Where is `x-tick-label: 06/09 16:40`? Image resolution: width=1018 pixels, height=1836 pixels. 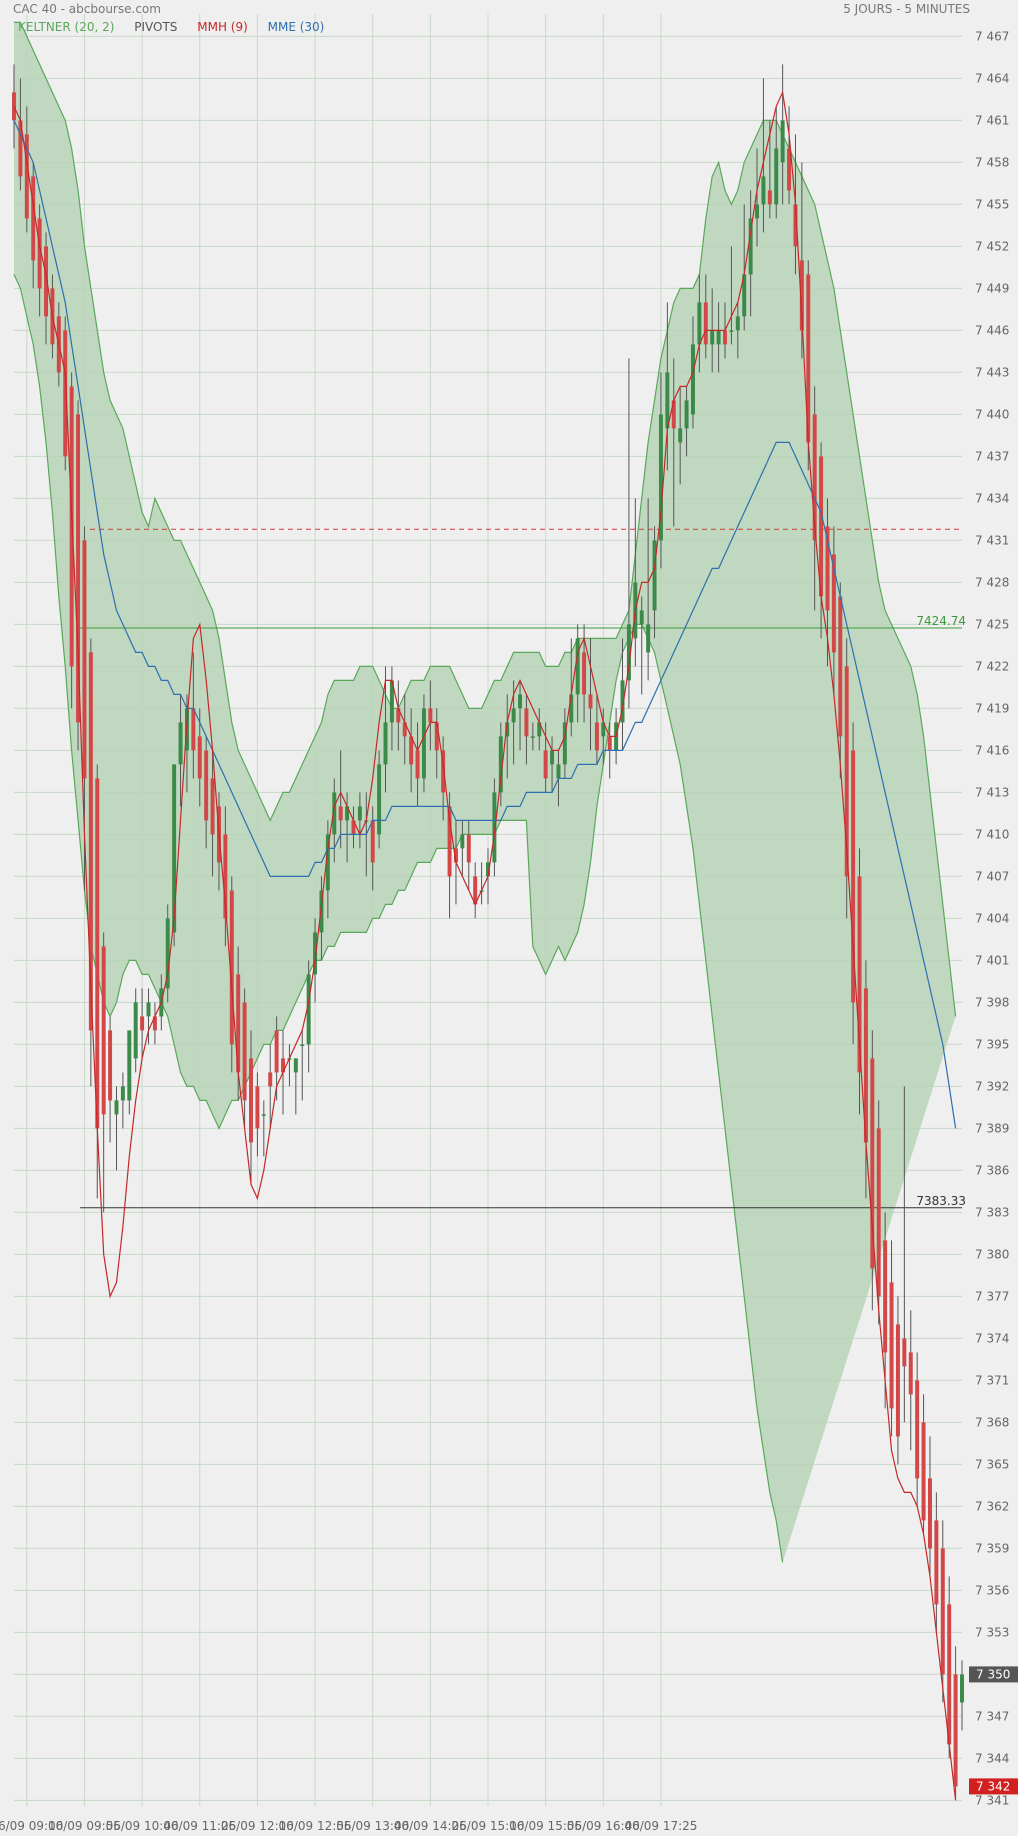
x-tick-label: 06/09 16:40 is located at coordinates (603, 1826).